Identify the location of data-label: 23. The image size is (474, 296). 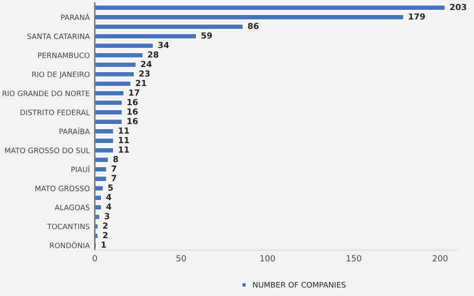
(144, 73).